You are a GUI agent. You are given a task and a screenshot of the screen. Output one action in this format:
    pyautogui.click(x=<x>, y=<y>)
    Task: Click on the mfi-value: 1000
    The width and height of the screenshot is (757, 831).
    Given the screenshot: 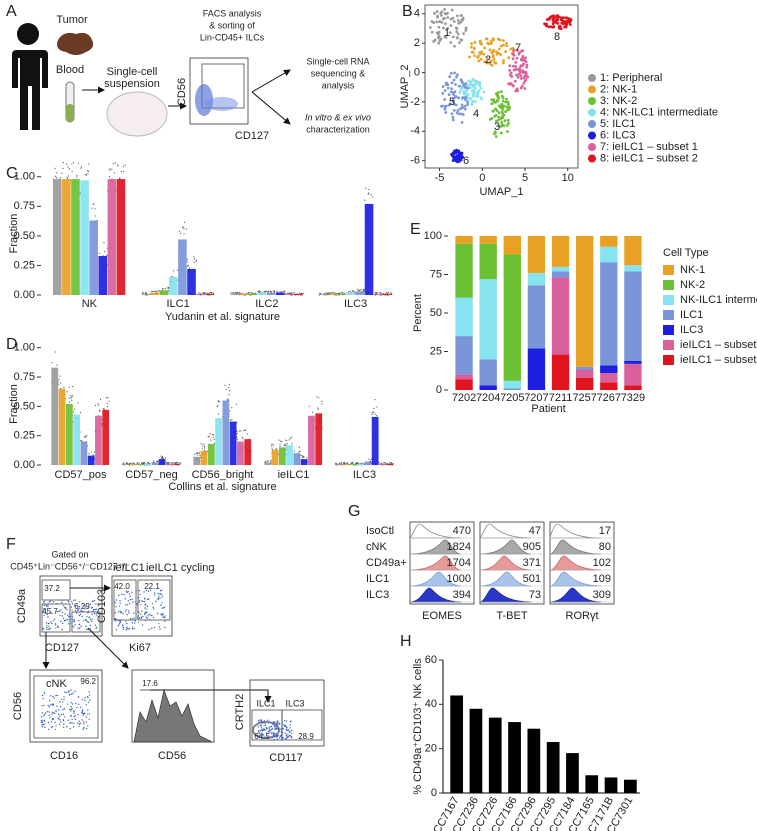 What is the action you would take?
    pyautogui.click(x=459, y=579)
    